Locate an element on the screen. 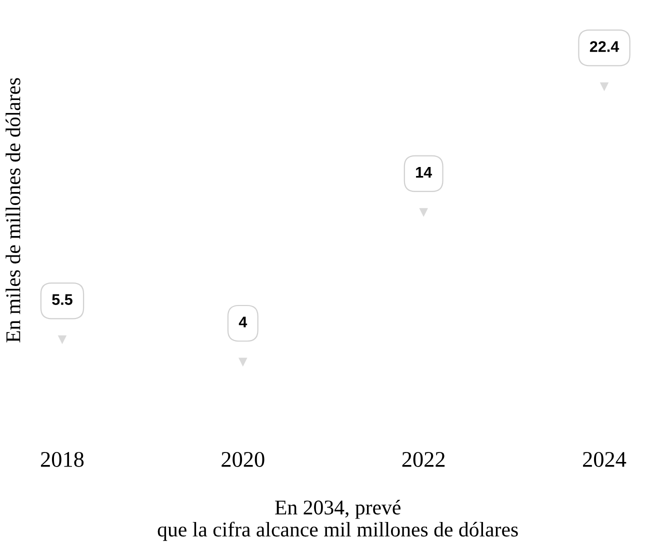 The height and width of the screenshot is (553, 656). x-tick-label: 2024 is located at coordinates (604, 459).